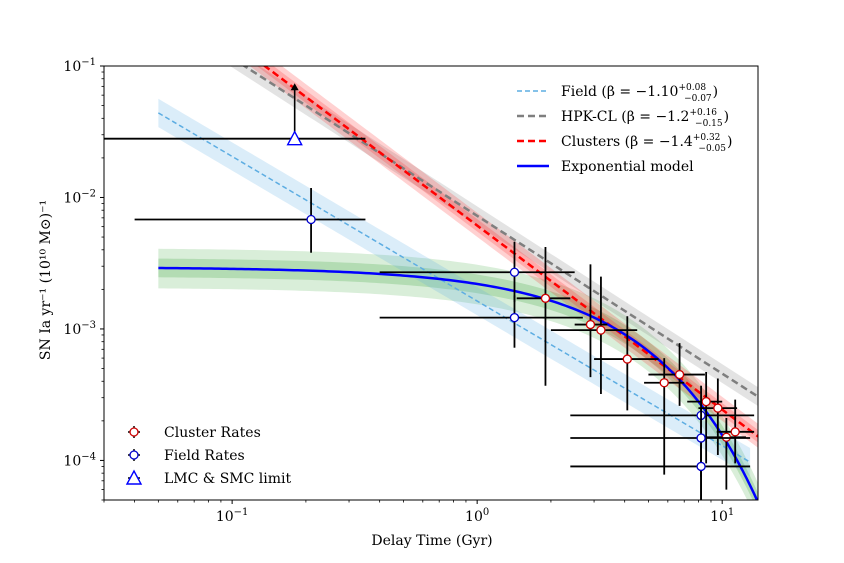  What do you see at coordinates (46, 280) in the screenshot?
I see `y-axis-label: SN Ia yr⁻¹ (10¹⁰ M⊙)⁻¹` at bounding box center [46, 280].